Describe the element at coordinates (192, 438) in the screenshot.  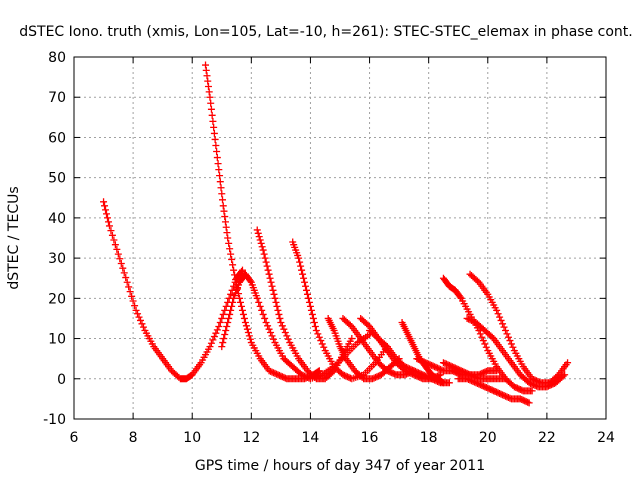
I see `x-tick-label: 10` at that location.